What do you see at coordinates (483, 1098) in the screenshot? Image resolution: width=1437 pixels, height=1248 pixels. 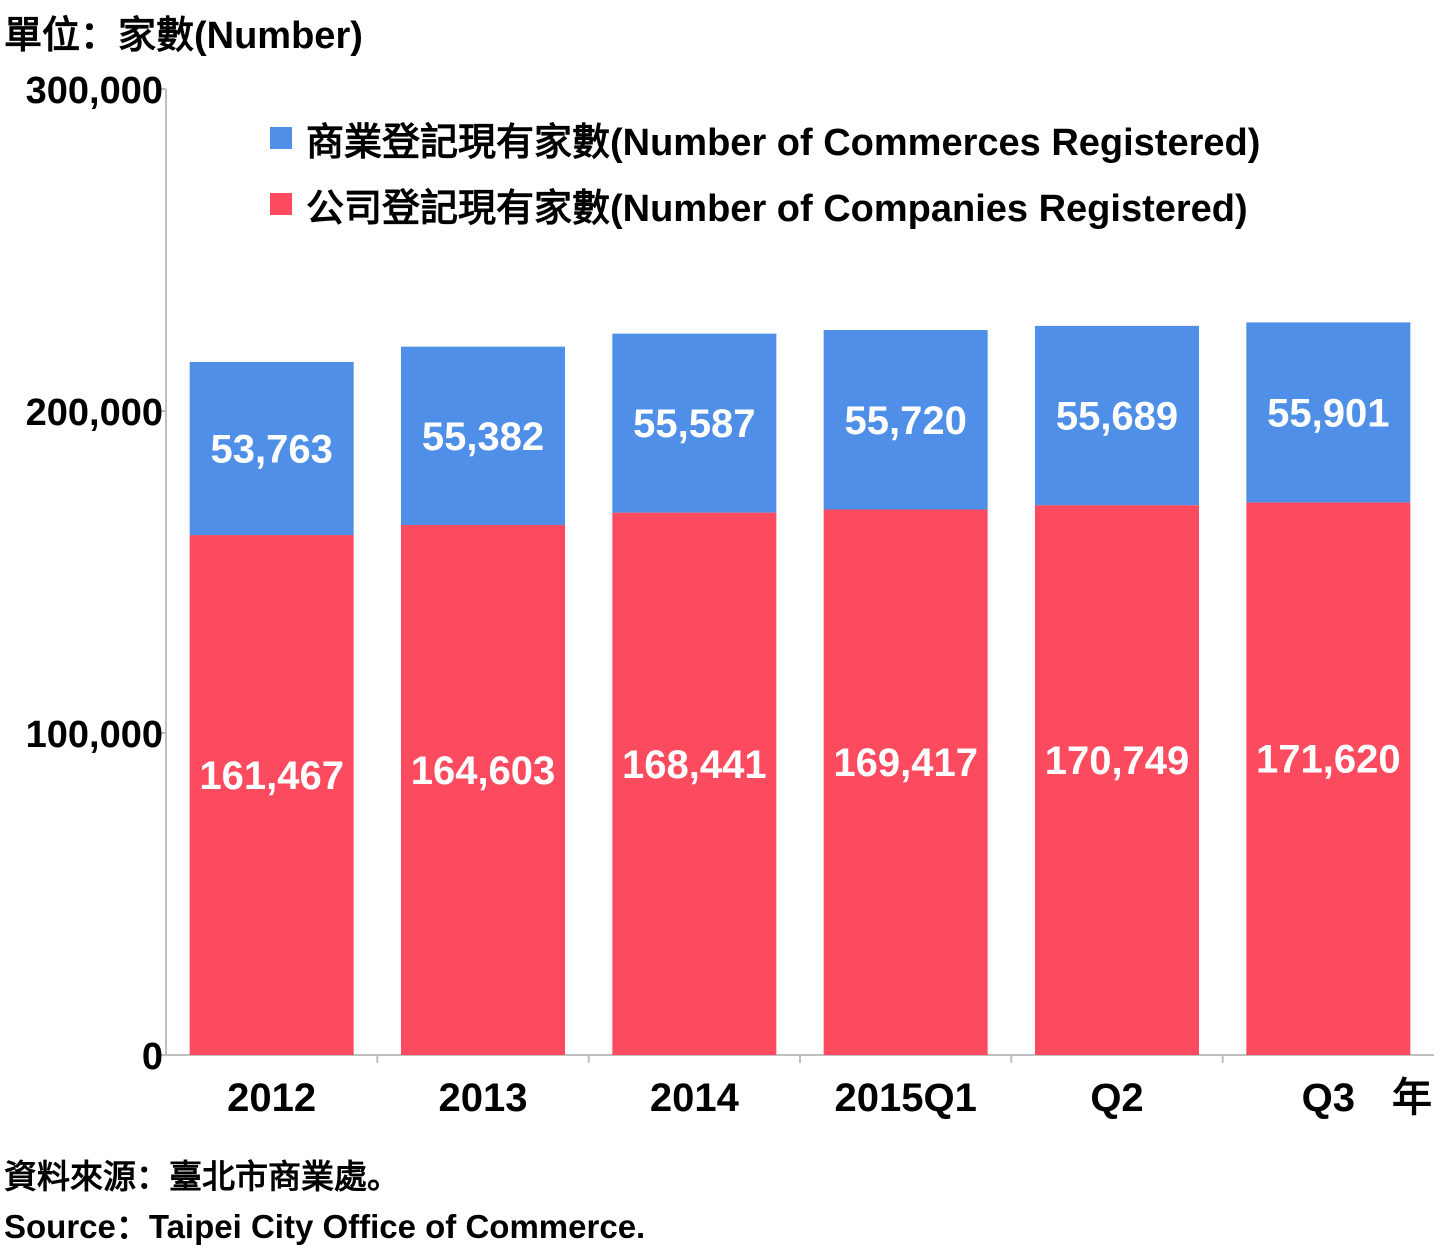 I see `x-tick-label: 2013` at bounding box center [483, 1098].